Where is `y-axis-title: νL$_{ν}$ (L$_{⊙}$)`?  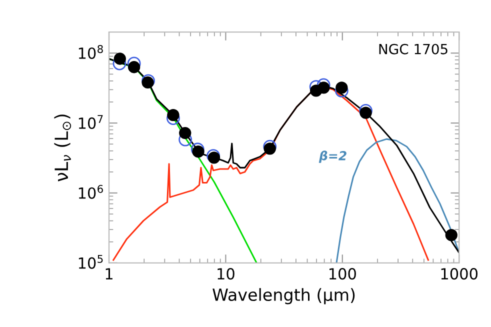 y-axis-title: νL$_{ν}$ (L$_{⊙}$) is located at coordinates (63, 148).